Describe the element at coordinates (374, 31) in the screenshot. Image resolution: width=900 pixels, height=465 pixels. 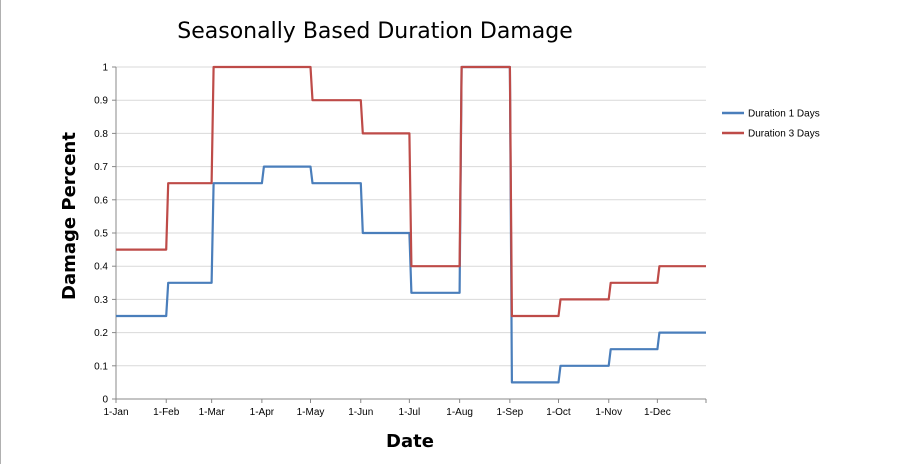
I see `chart-title: Seasonally Based Duration Damage` at that location.